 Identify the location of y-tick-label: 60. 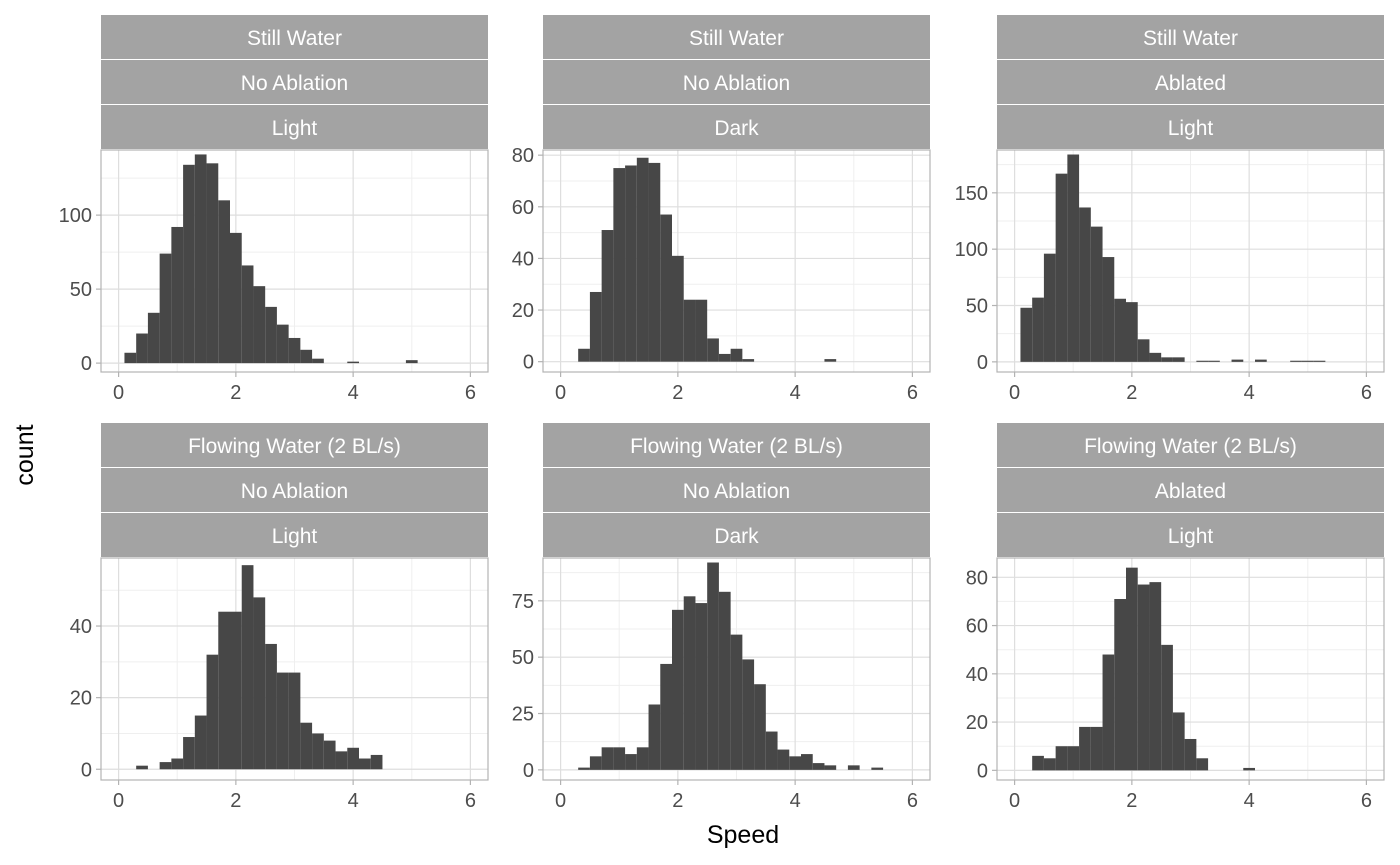
(977, 627).